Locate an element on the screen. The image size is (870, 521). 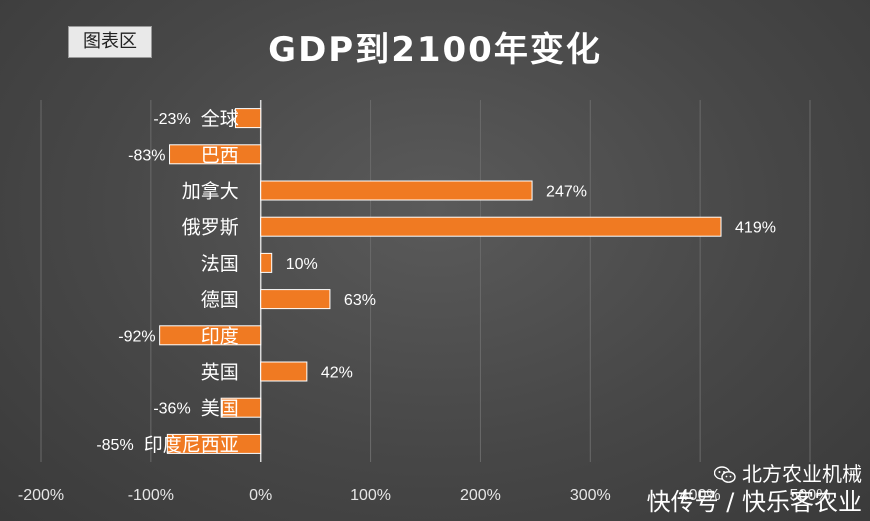
category-label: 印度尼西亚 is located at coordinates (191, 445).